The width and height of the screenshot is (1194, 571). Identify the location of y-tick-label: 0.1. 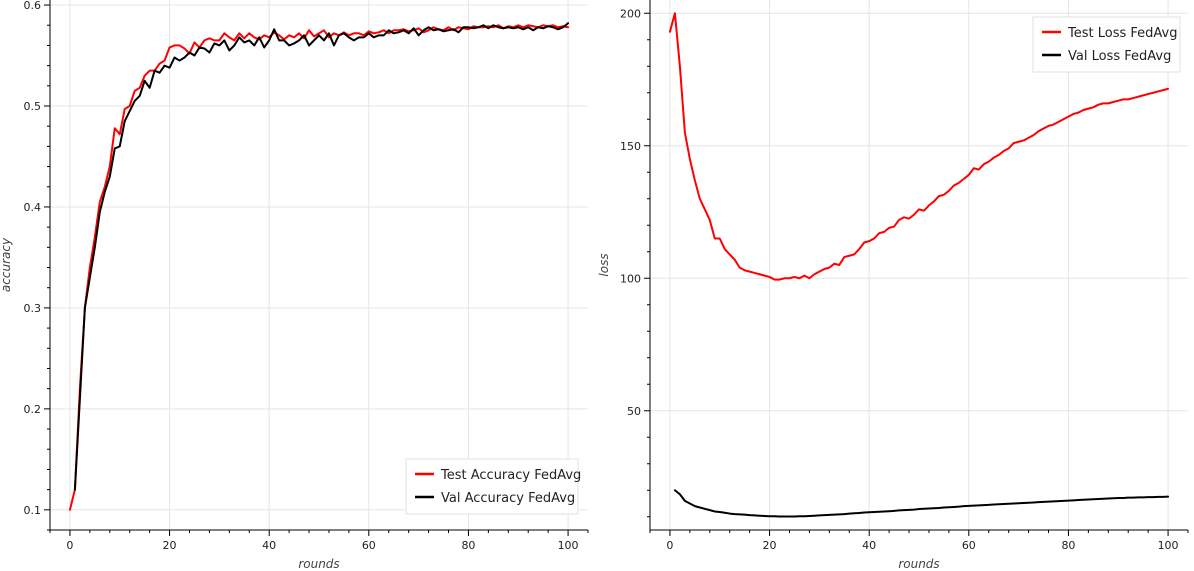
(33, 510).